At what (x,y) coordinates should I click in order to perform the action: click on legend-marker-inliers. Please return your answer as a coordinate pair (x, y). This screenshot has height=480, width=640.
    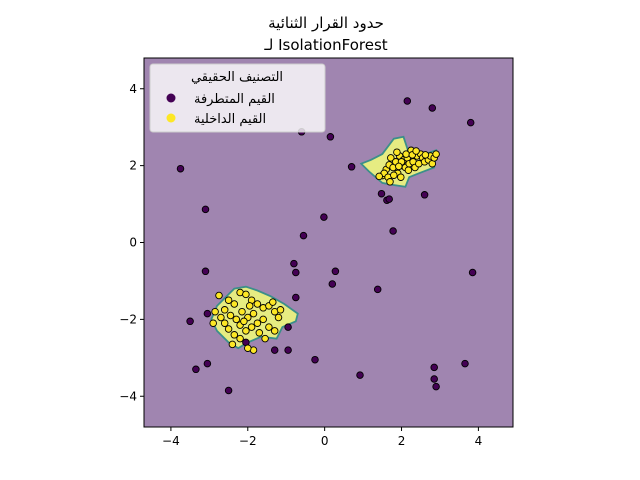
    Looking at the image, I should click on (171, 118).